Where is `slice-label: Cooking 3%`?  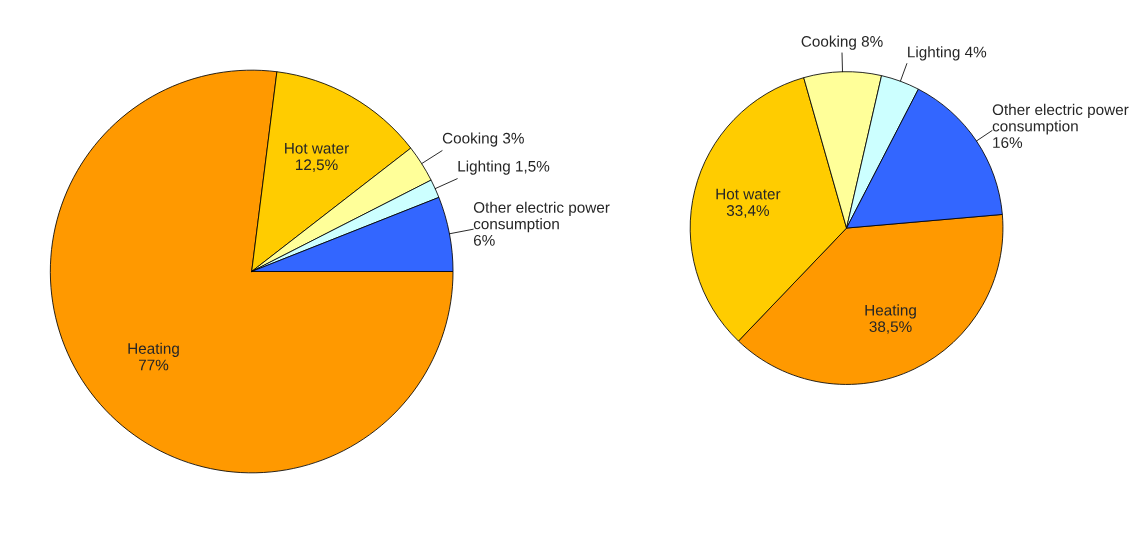 slice-label: Cooking 3% is located at coordinates (483, 139).